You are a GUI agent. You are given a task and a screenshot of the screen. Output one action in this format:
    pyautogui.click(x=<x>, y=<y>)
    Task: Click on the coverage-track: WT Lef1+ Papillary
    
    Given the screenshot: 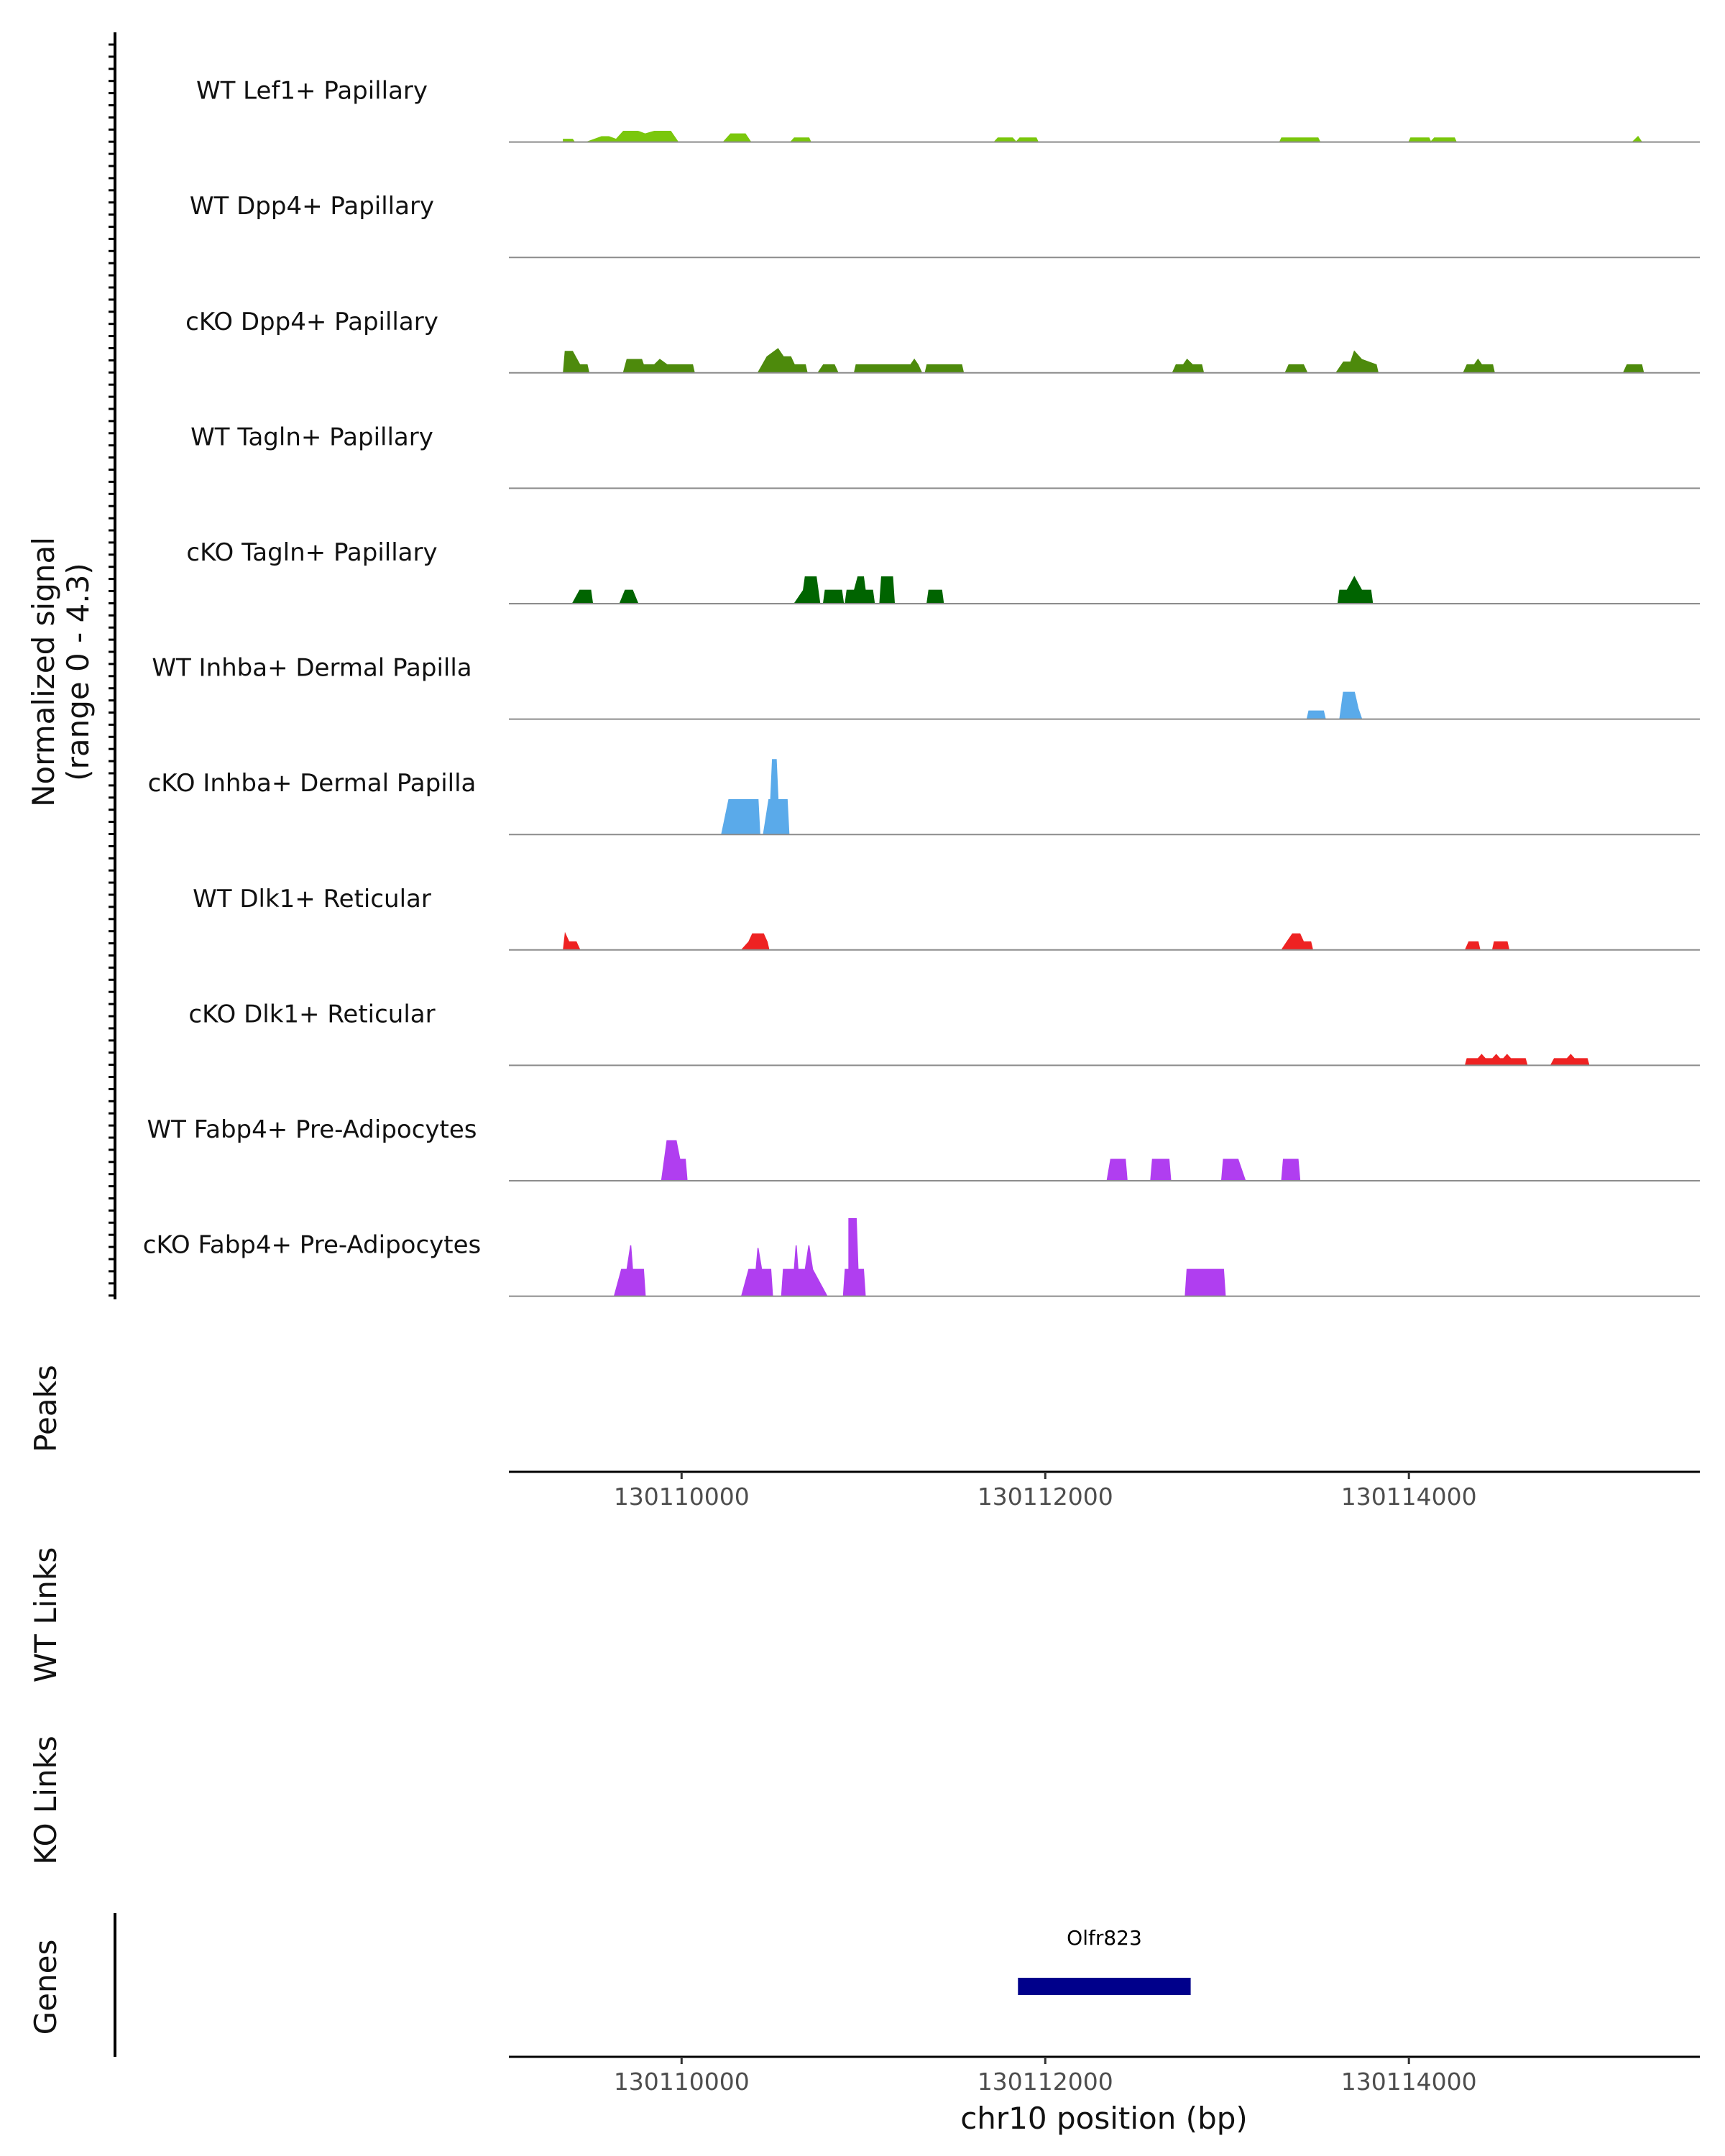 What is the action you would take?
    pyautogui.click(x=948, y=110)
    